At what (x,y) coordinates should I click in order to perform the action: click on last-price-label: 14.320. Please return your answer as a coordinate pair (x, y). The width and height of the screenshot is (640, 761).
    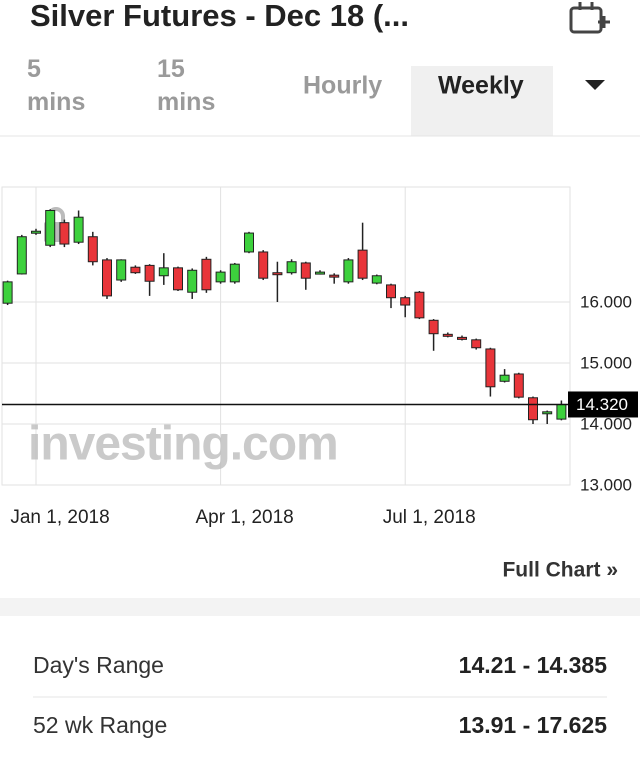
    Looking at the image, I should click on (602, 404).